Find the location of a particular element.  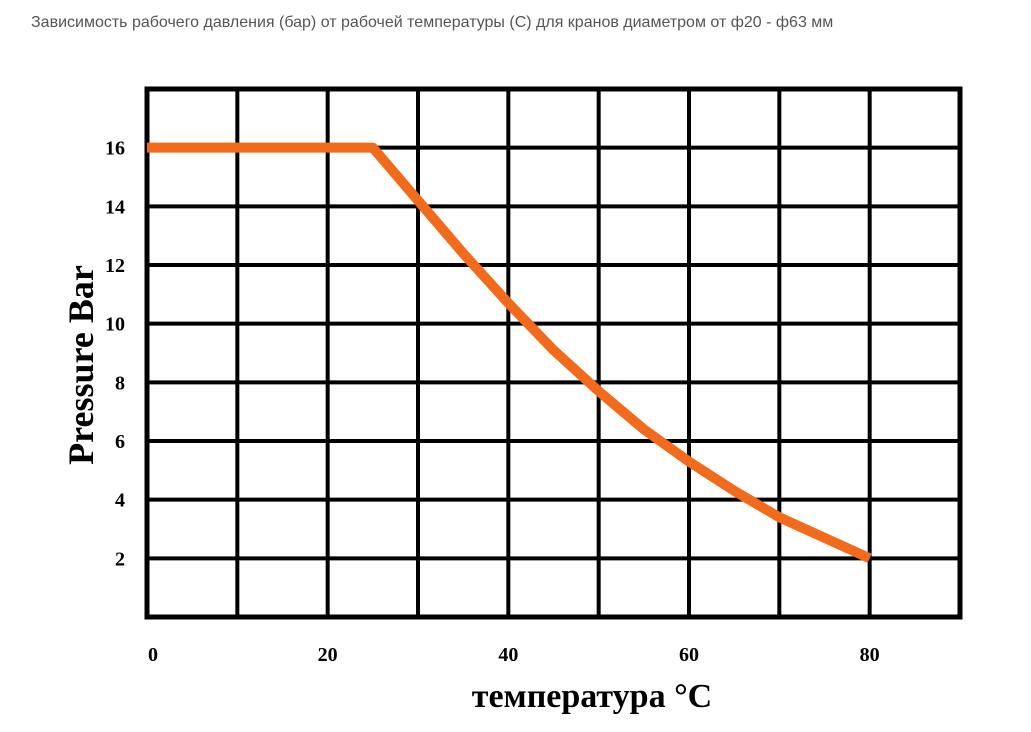

y-axis-label: Pressure Bar is located at coordinates (81, 365).